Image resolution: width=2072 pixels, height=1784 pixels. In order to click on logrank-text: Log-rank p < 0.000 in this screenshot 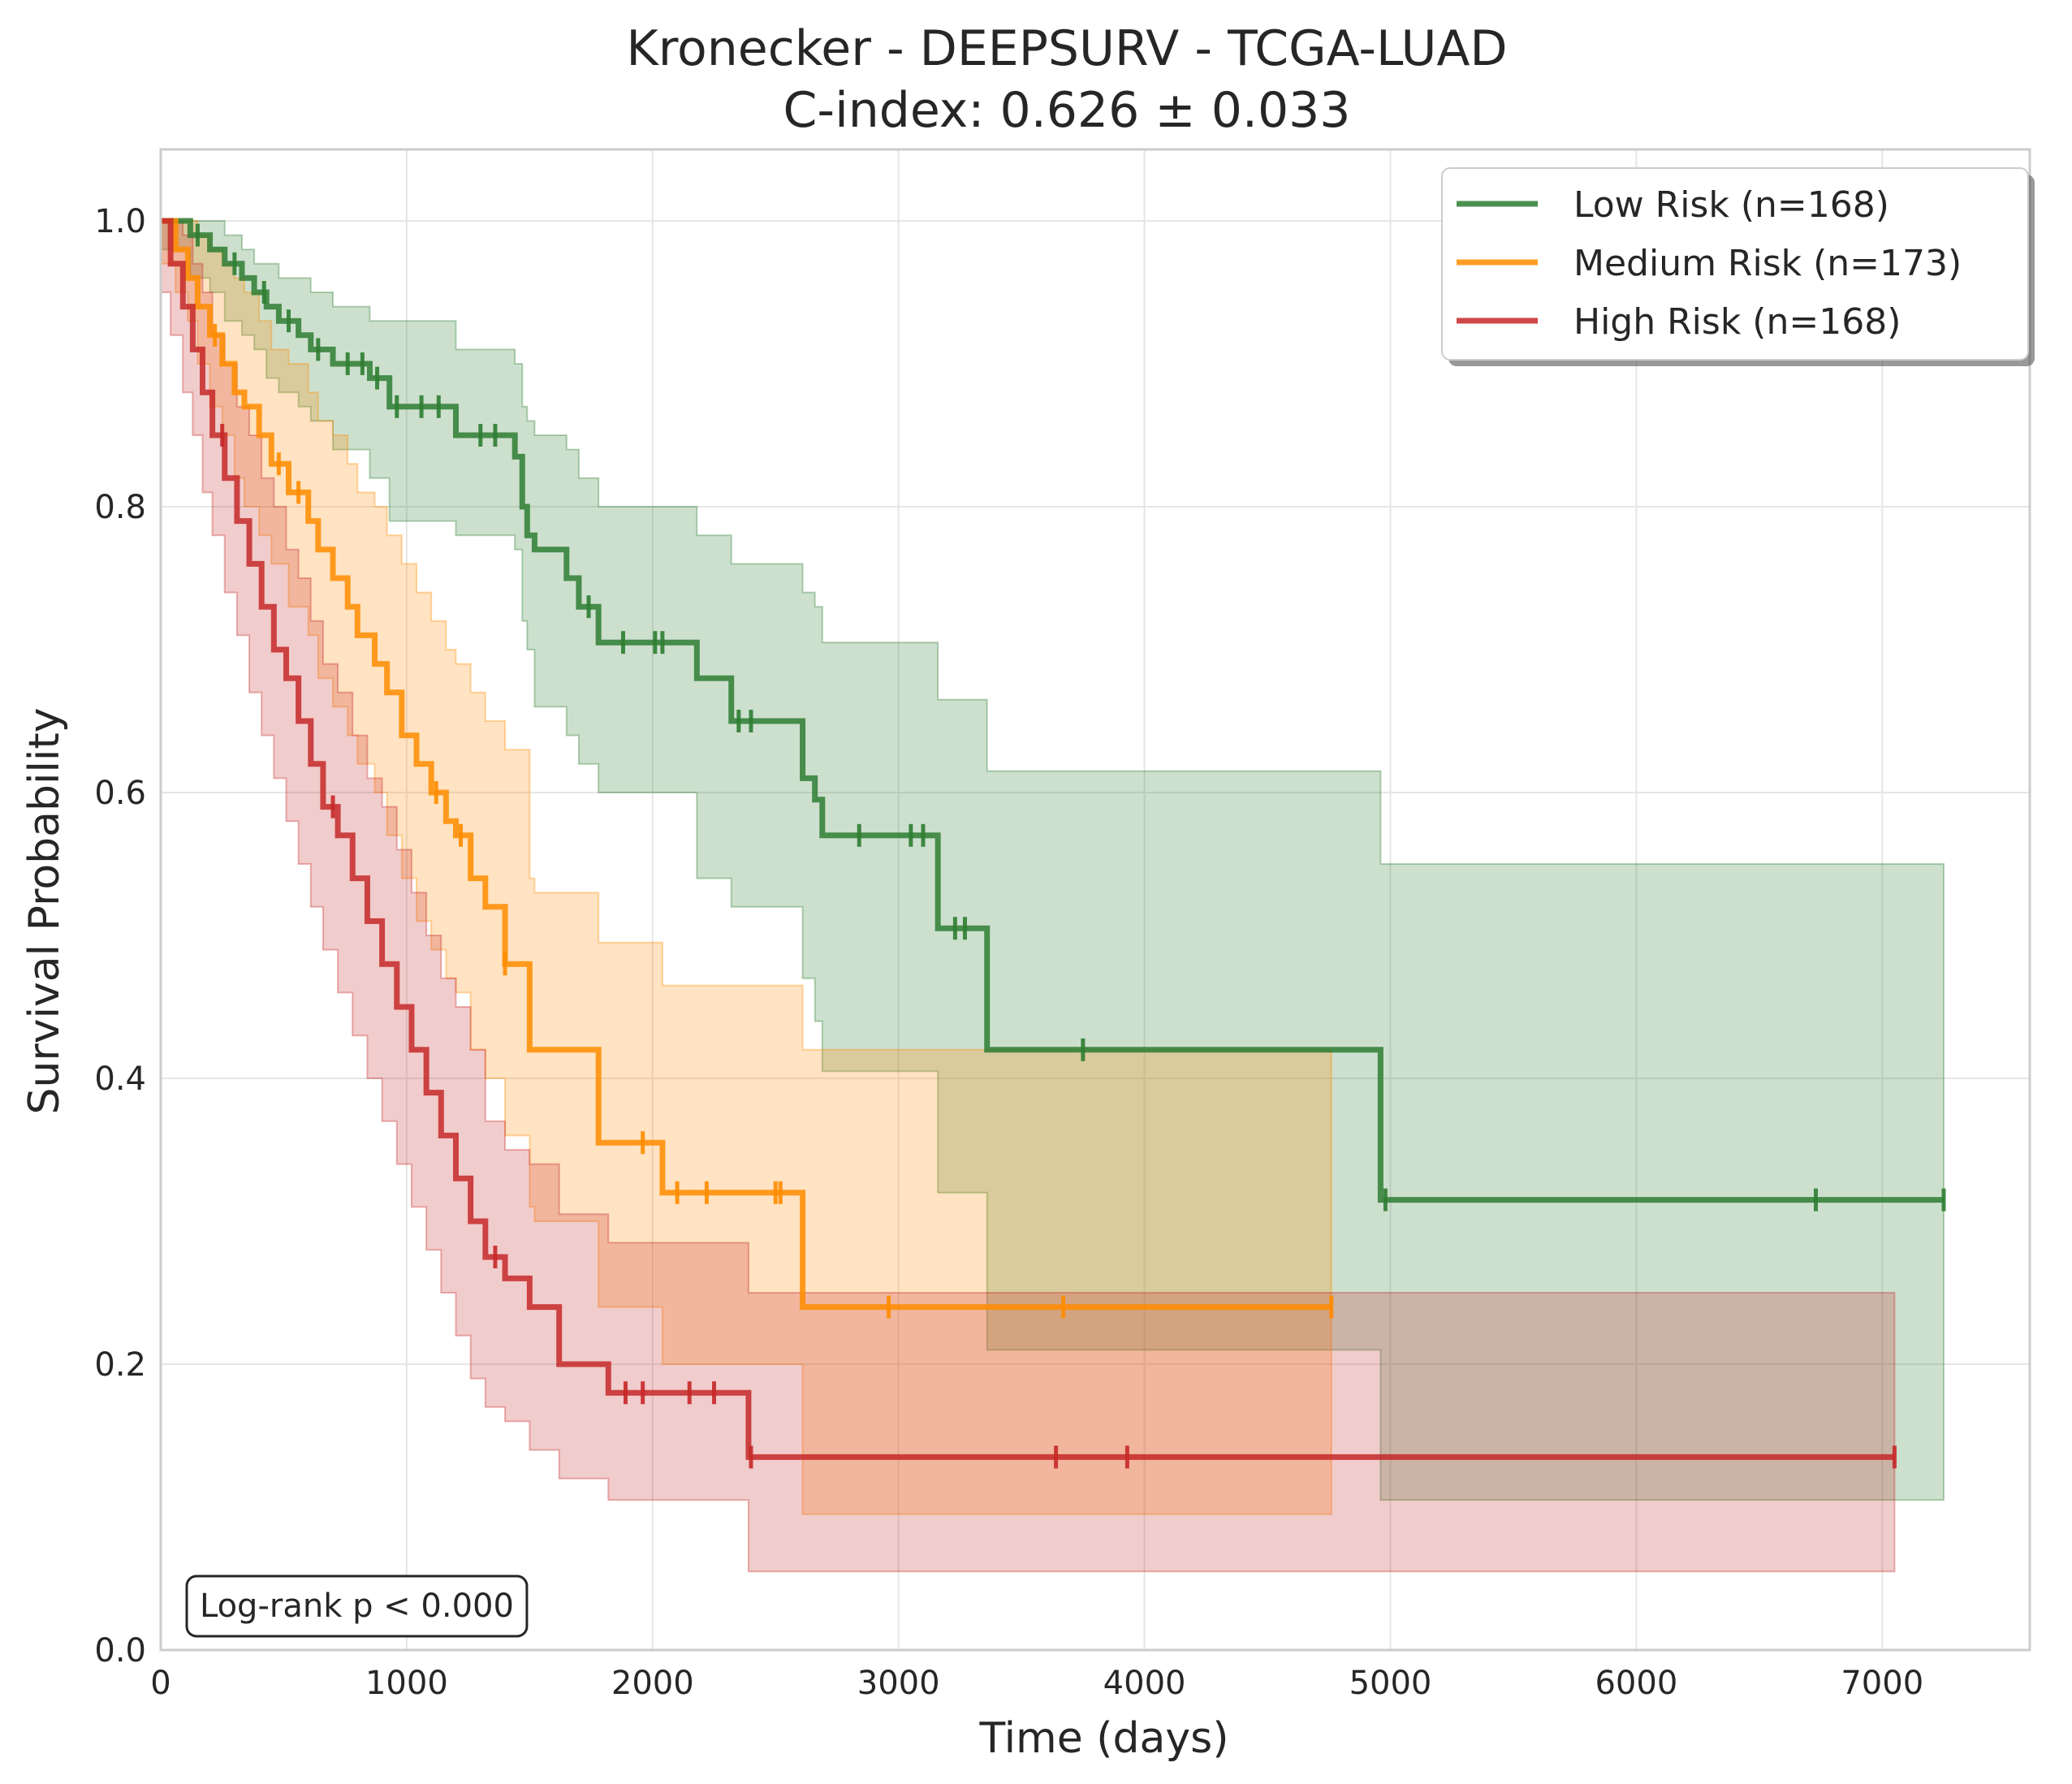, I will do `click(357, 1606)`.